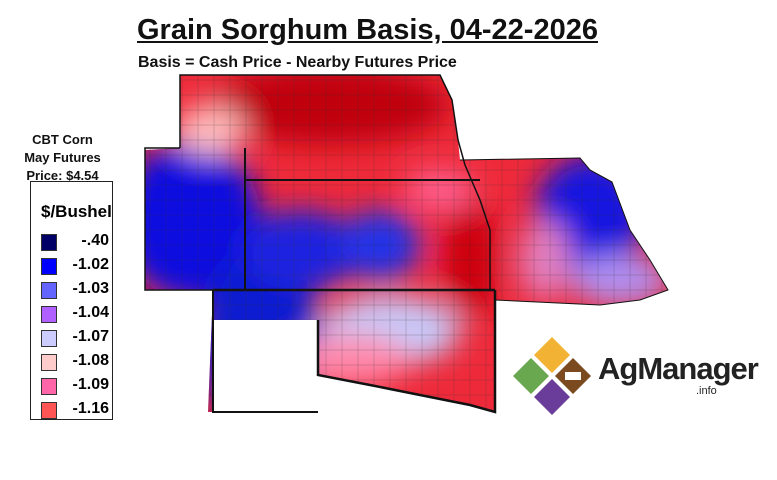  I want to click on legend-item: -.40, so click(76, 242).